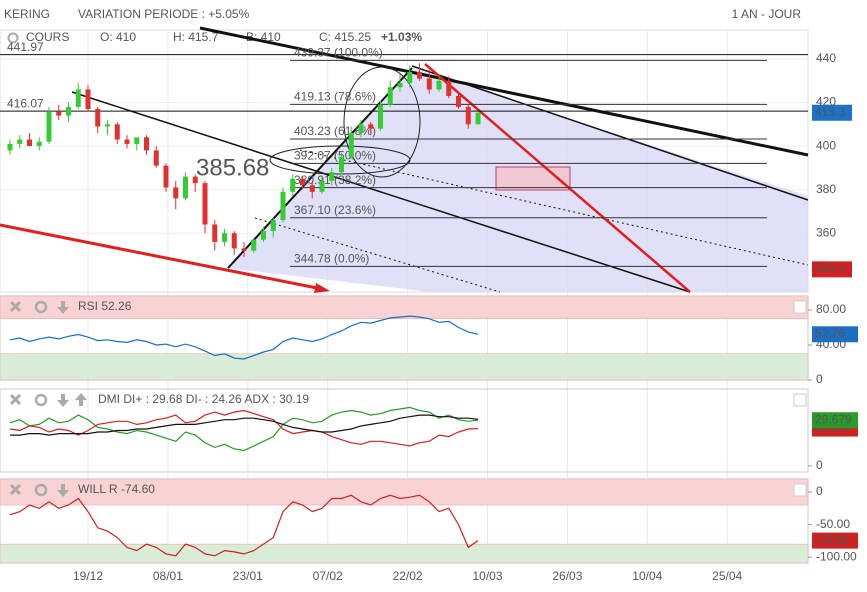 The width and height of the screenshot is (867, 592). What do you see at coordinates (25, 103) in the screenshot?
I see `price-line-label: 416.07` at bounding box center [25, 103].